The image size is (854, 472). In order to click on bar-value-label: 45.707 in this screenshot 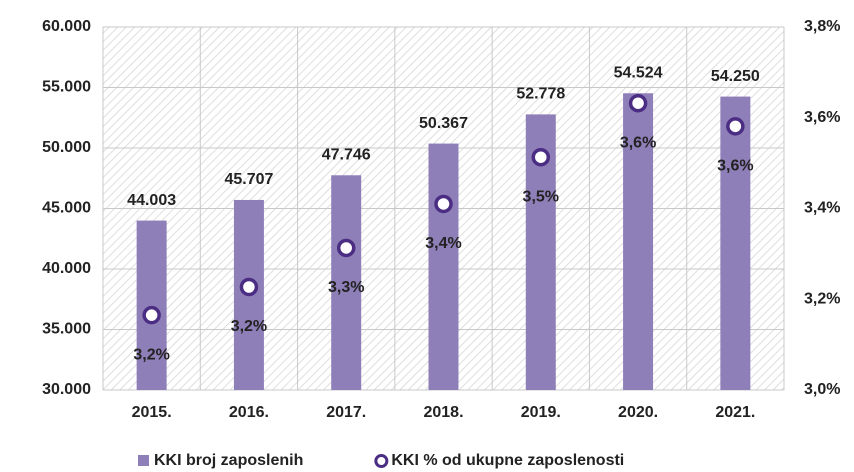, I will do `click(248, 179)`.